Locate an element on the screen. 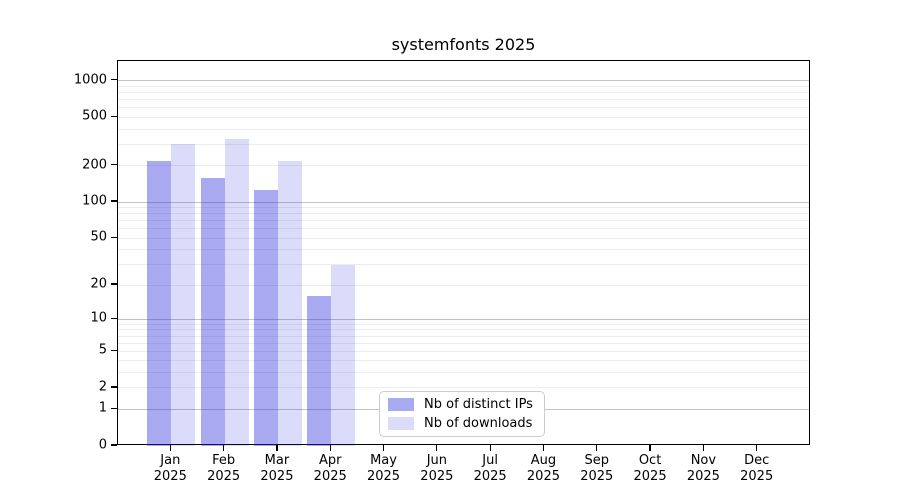 This screenshot has width=900, height=500. bar-mar-downloads is located at coordinates (289, 303).